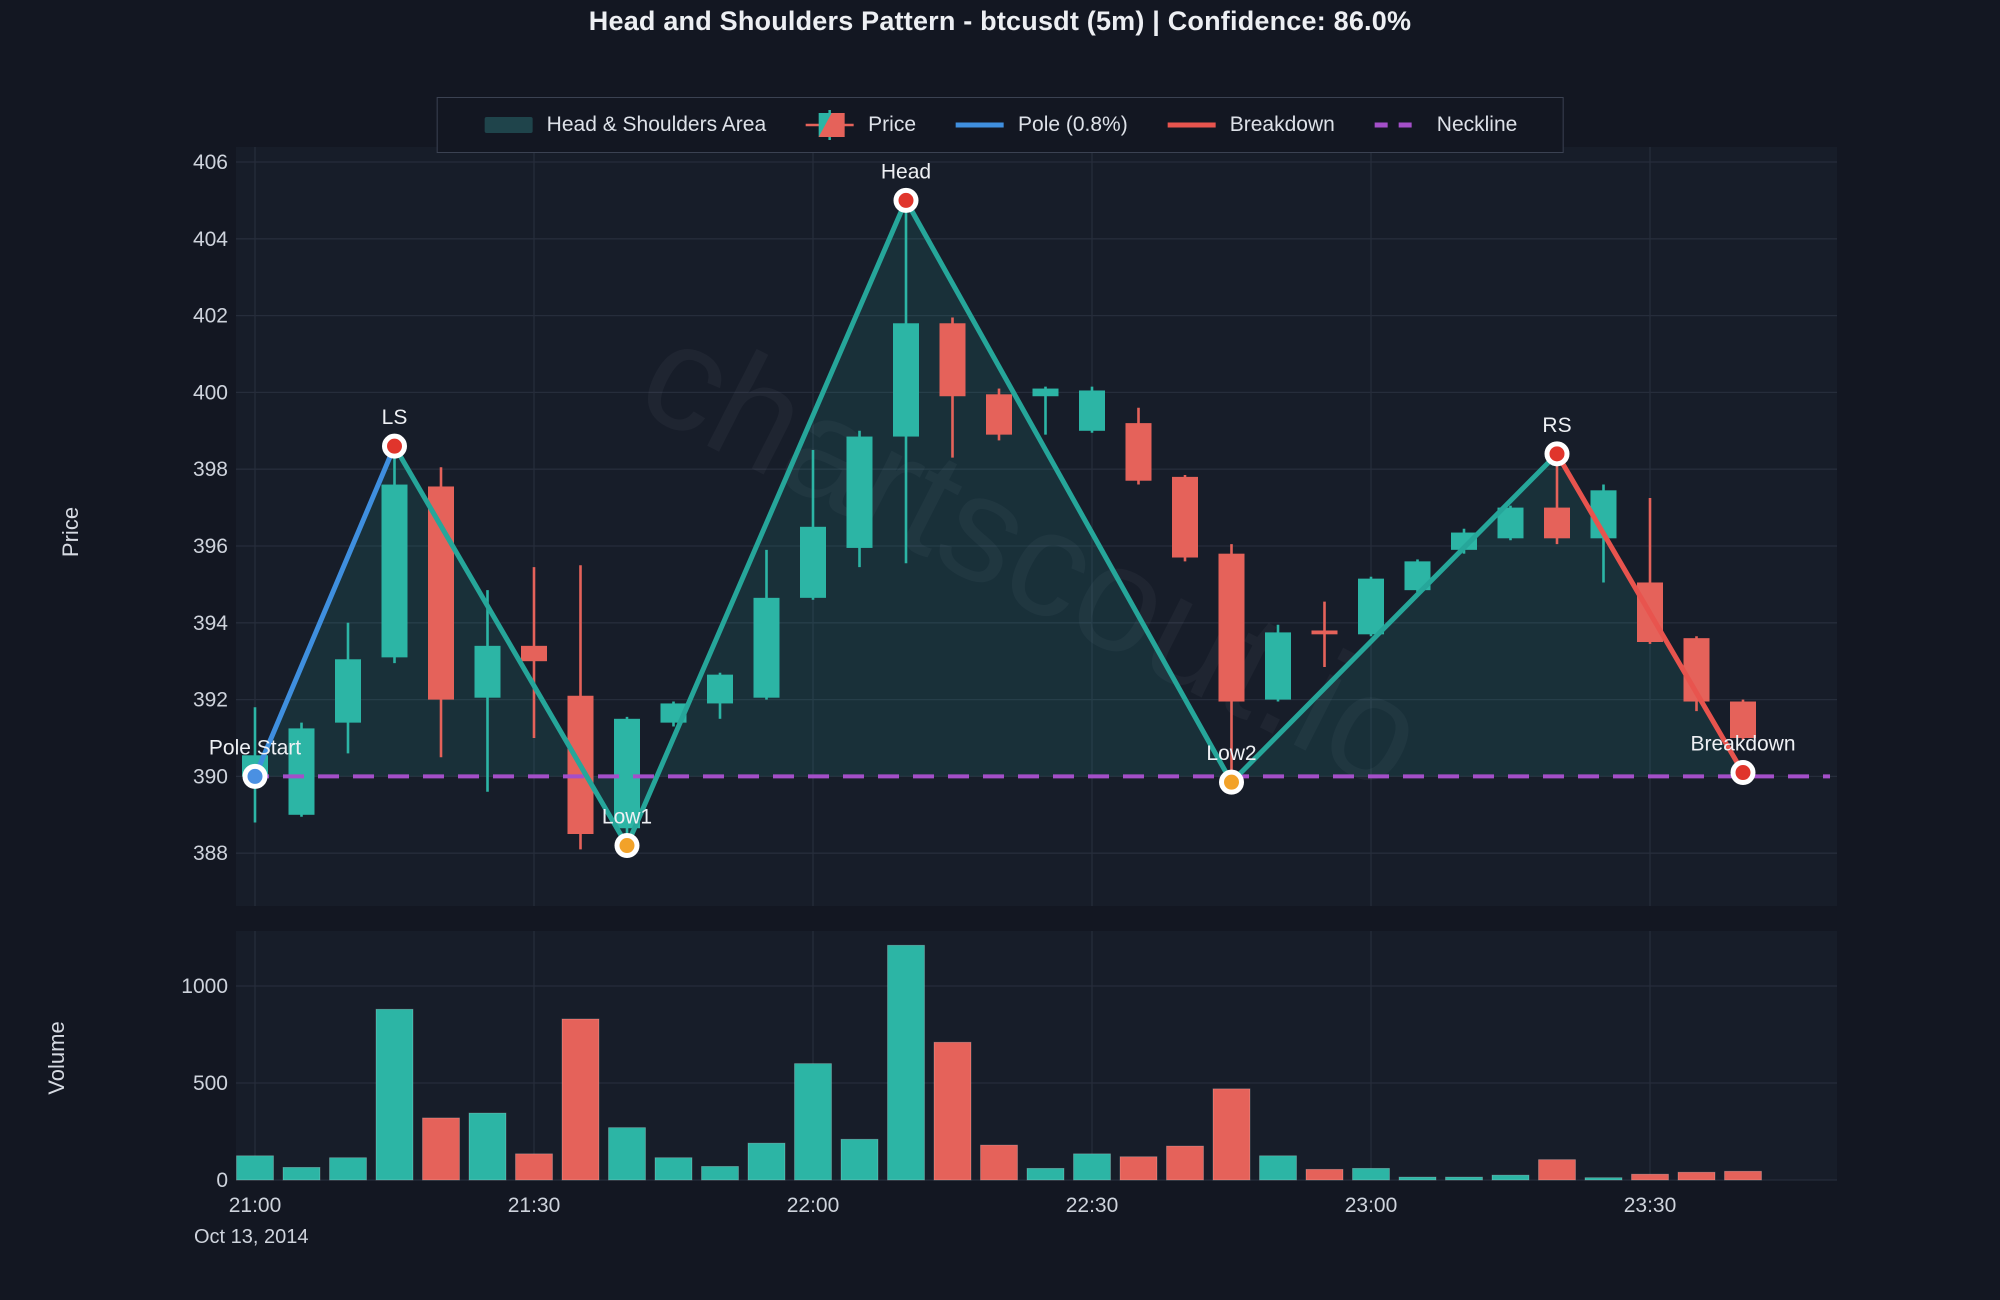 The width and height of the screenshot is (2000, 1300). Describe the element at coordinates (395, 417) in the screenshot. I see `annotation-ls: LS` at that location.